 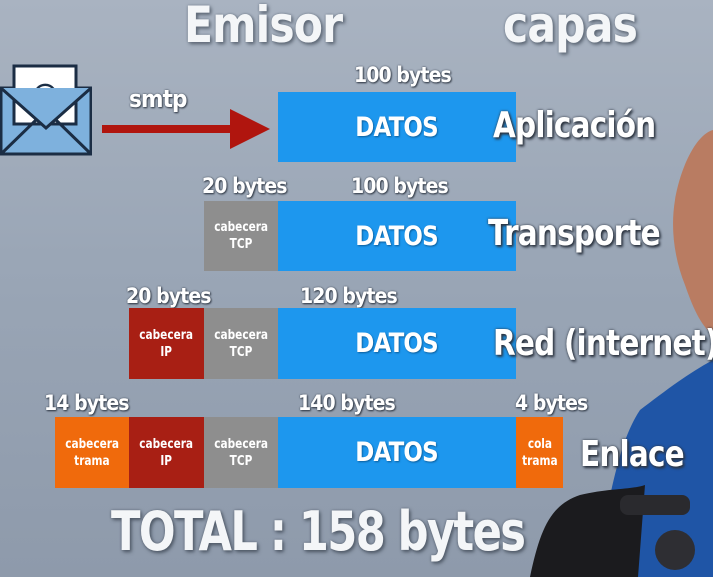 What do you see at coordinates (166, 343) in the screenshot?
I see `net-ip-header: cabecera IP` at bounding box center [166, 343].